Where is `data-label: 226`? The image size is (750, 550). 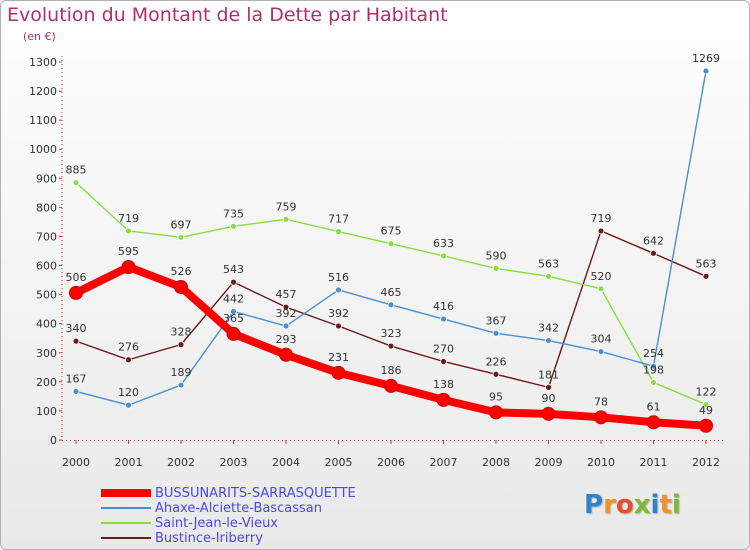 data-label: 226 is located at coordinates (496, 361).